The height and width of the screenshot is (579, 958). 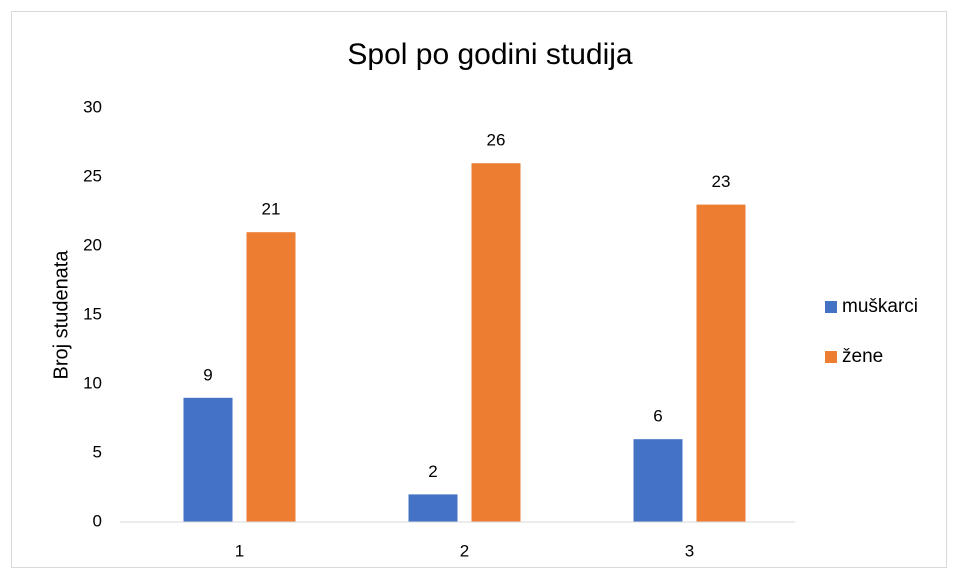 I want to click on y-tick-label: 5, so click(x=97, y=451).